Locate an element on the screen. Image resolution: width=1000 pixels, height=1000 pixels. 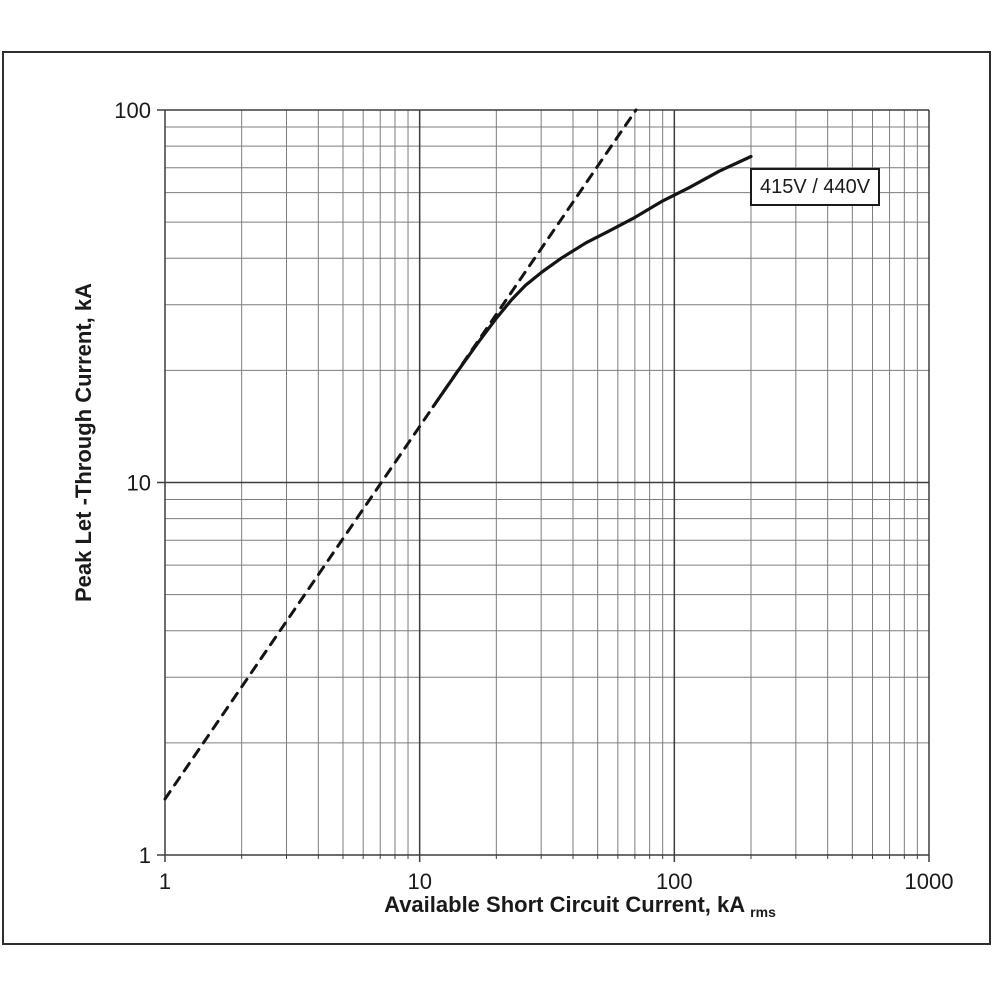
y-tick-label-100: 100 is located at coordinates (132, 110).